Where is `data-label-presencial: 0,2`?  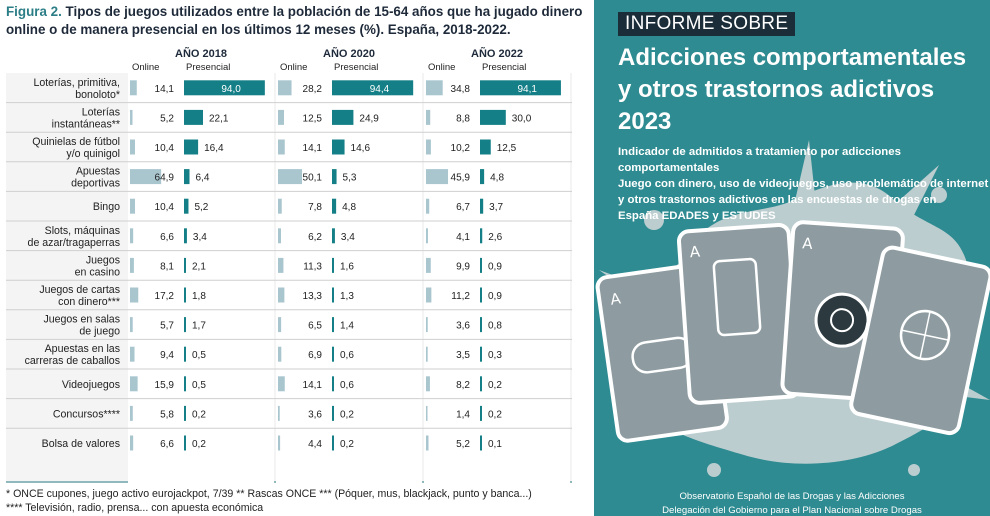 data-label-presencial: 0,2 is located at coordinates (347, 444).